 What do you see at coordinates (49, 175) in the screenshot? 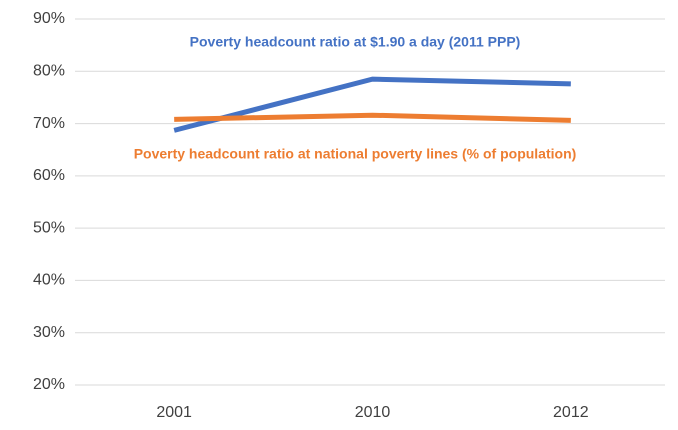
I see `y-tick-label: 60%` at bounding box center [49, 175].